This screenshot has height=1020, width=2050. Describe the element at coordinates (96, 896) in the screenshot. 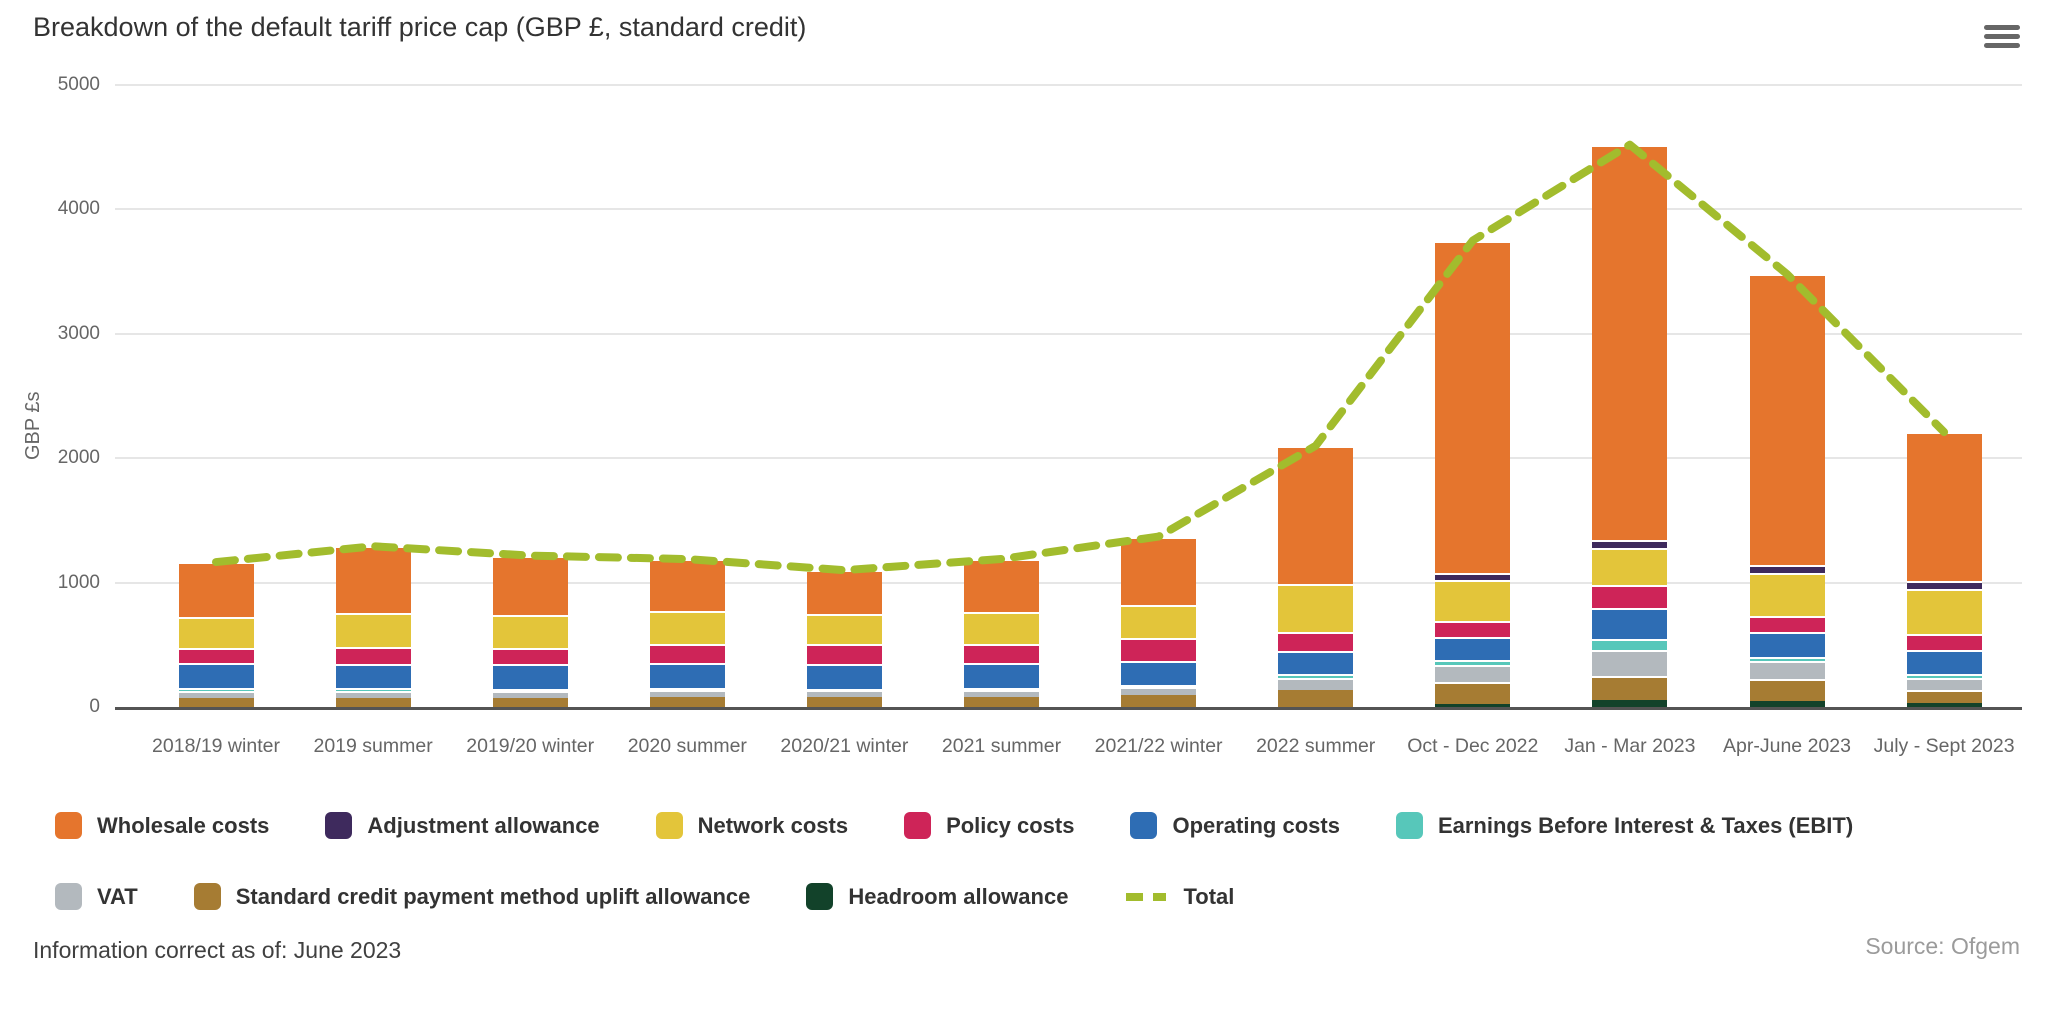

I see `legend-item: VAT` at that location.